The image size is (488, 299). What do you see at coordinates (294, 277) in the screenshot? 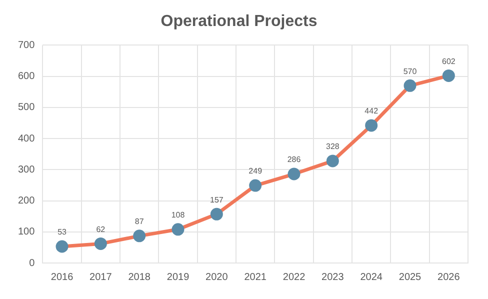
I see `x-tick-label: 2022` at bounding box center [294, 277].